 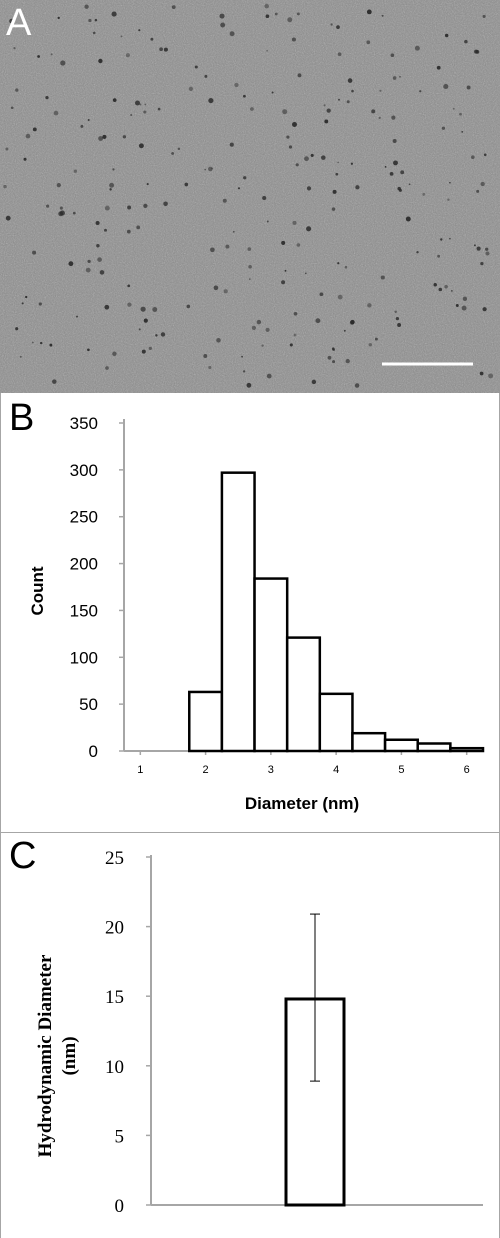 What do you see at coordinates (467, 770) in the screenshot?
I see `histogram-x-tick-label: 6` at bounding box center [467, 770].